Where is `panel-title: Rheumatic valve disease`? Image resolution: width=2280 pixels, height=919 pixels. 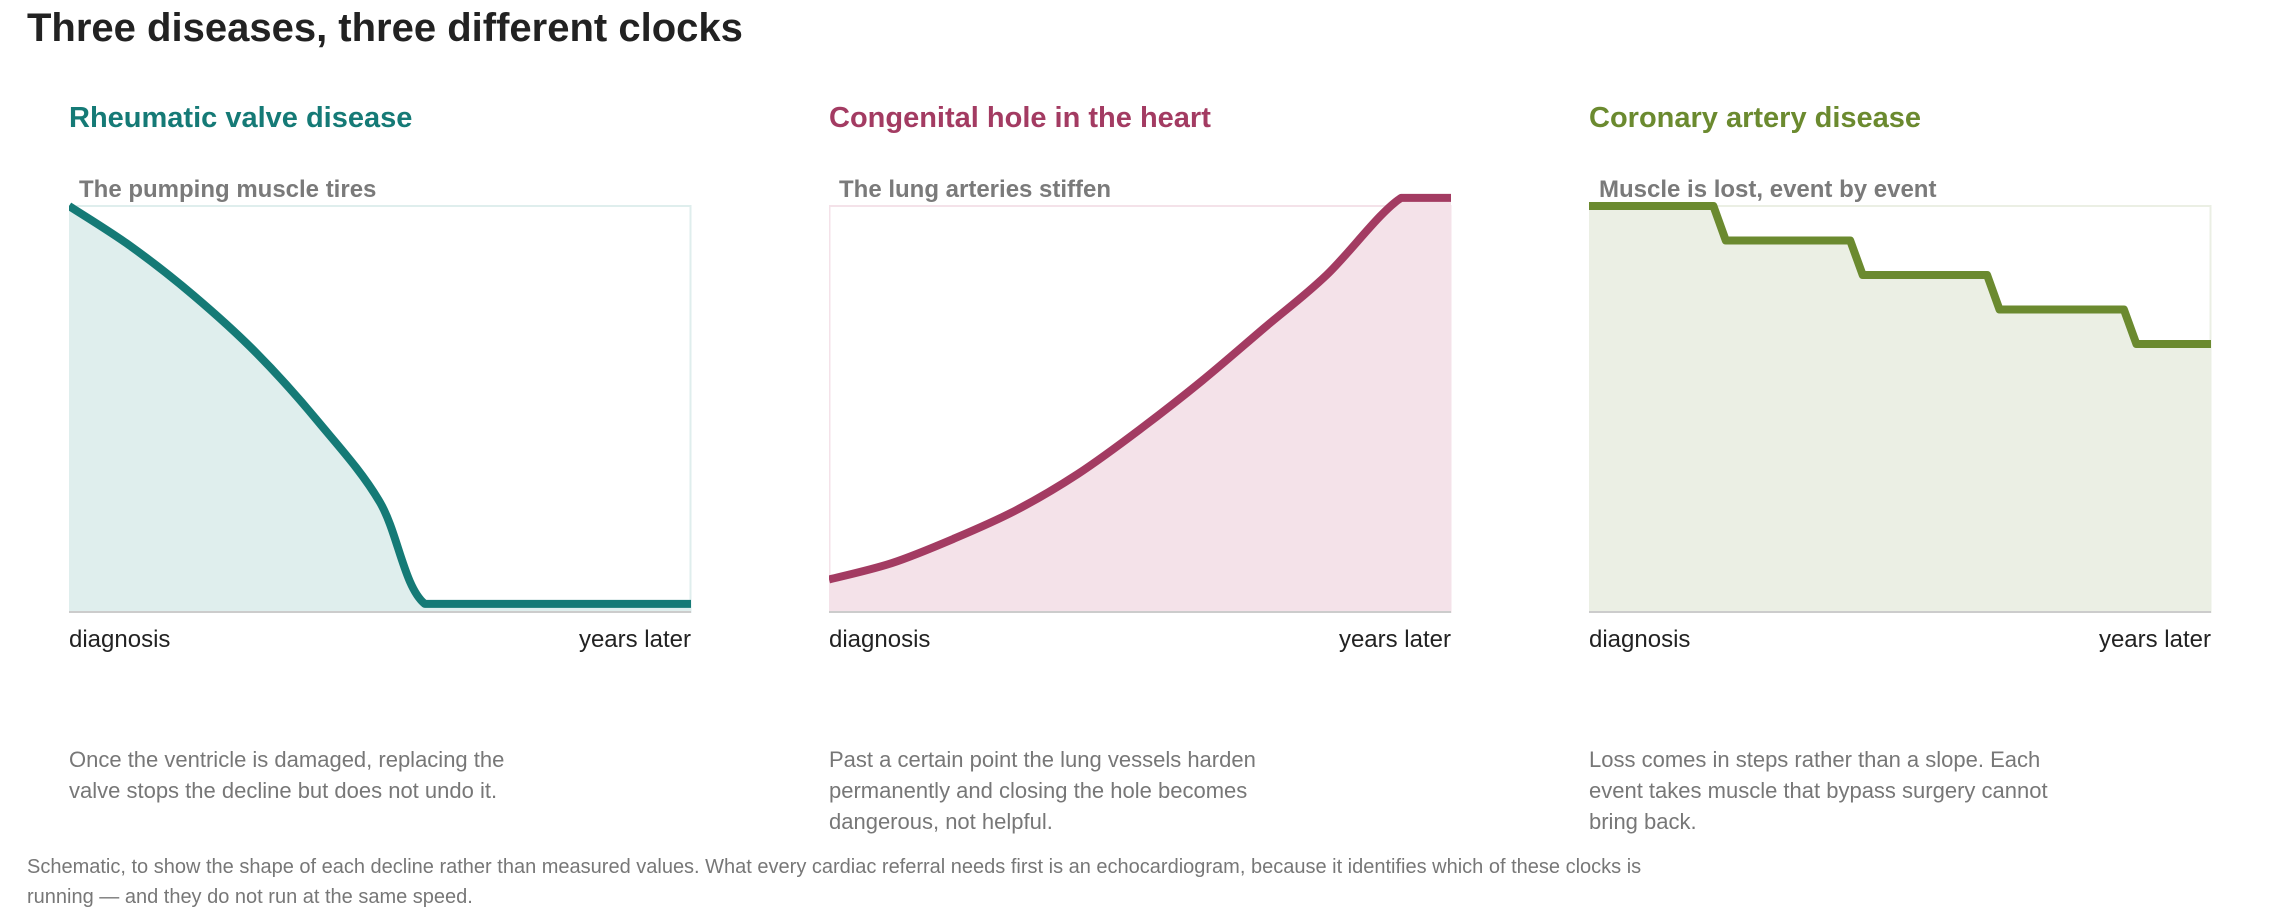 panel-title: Rheumatic valve disease is located at coordinates (241, 118).